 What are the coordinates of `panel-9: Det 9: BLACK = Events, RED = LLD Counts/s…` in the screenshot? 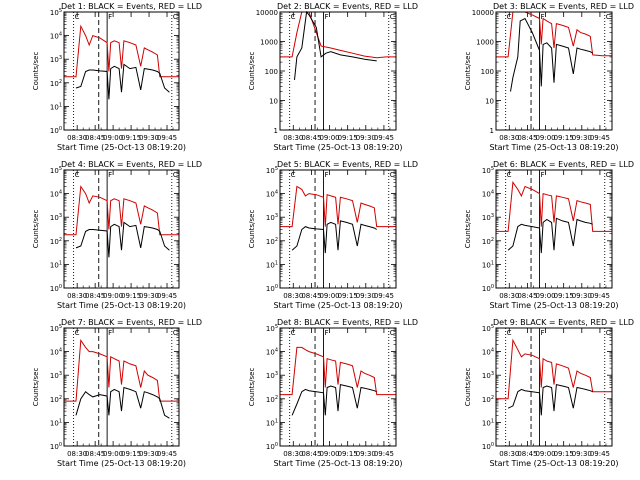 It's located at (549, 393).